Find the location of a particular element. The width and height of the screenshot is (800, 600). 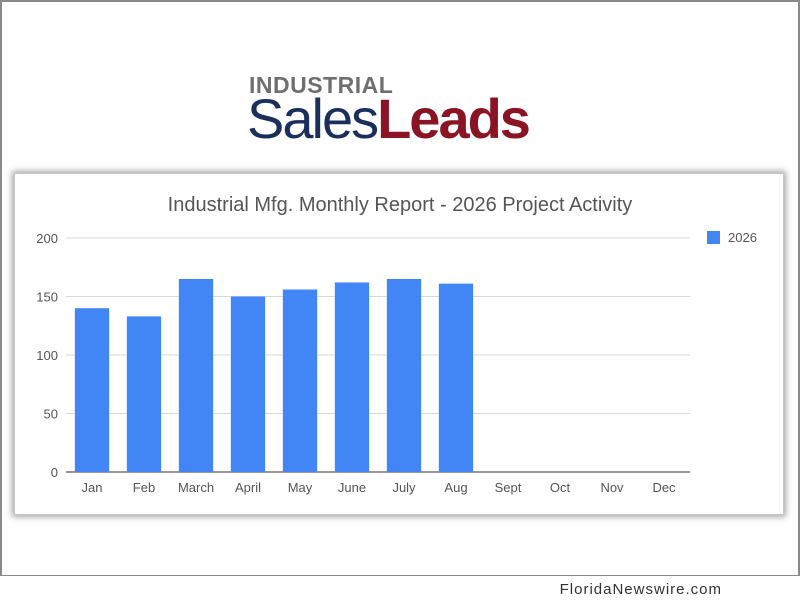

x-tick-label: June is located at coordinates (352, 487).